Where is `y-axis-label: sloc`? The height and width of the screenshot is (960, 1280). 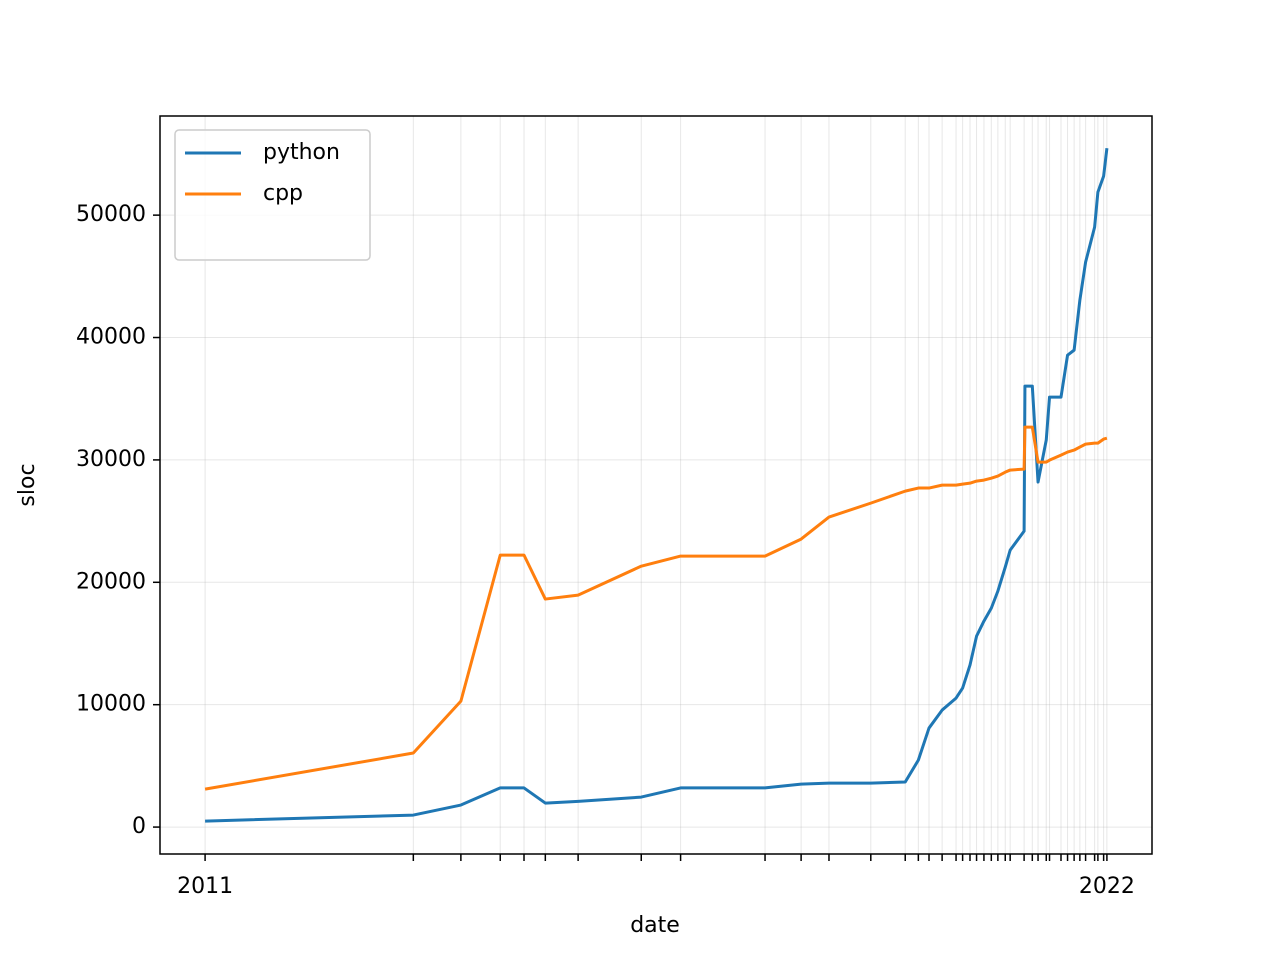 y-axis-label: sloc is located at coordinates (27, 484).